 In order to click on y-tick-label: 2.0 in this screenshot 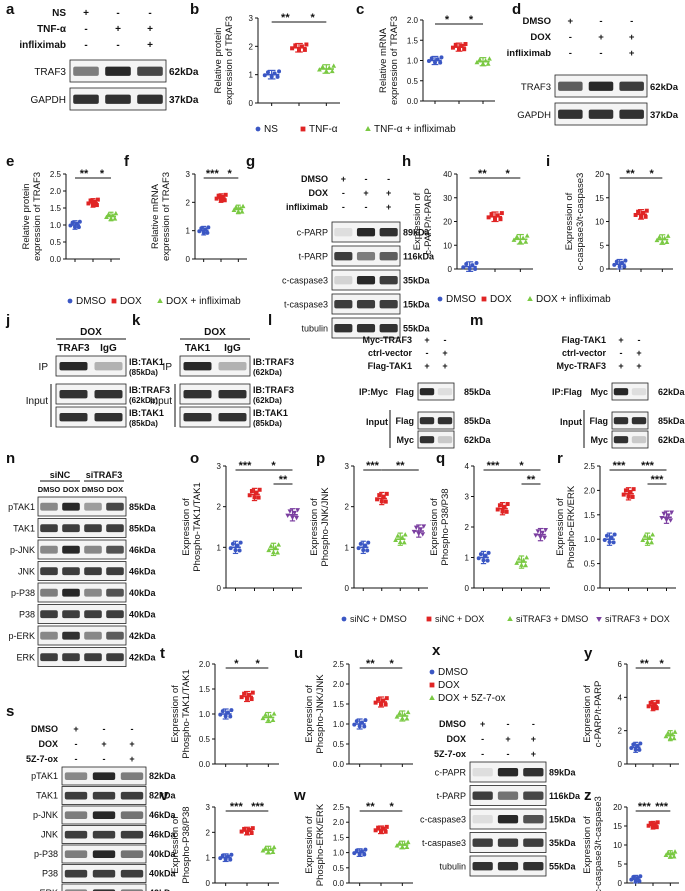, I will do `click(205, 664)`.